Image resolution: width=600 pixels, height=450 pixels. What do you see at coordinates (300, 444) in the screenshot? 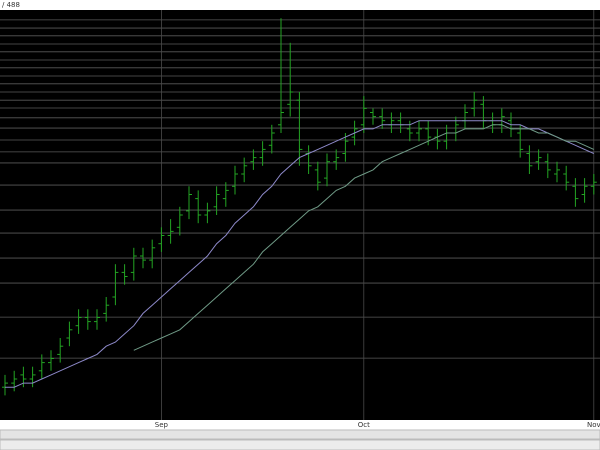
I see `status-bar` at bounding box center [300, 444].